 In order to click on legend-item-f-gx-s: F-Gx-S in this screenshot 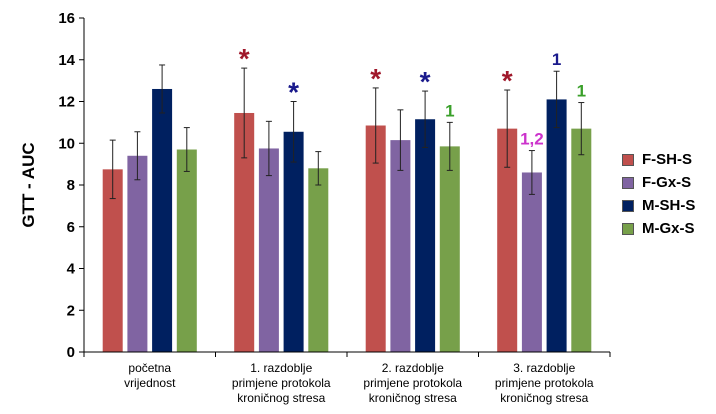, I will do `click(658, 182)`.